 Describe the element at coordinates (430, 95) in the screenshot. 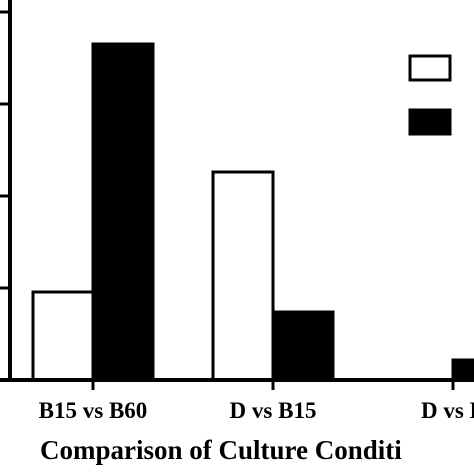

I see `legend` at that location.